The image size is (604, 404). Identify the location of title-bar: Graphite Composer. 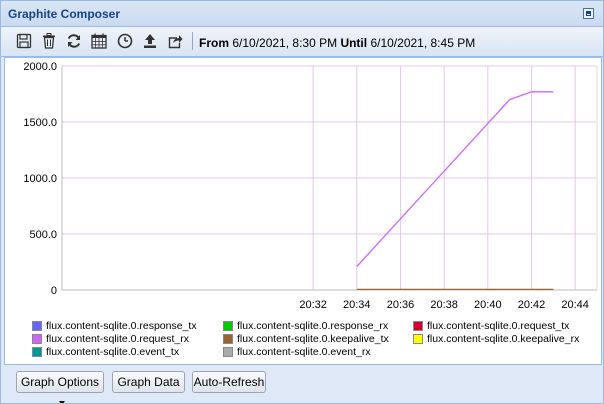
(302, 14).